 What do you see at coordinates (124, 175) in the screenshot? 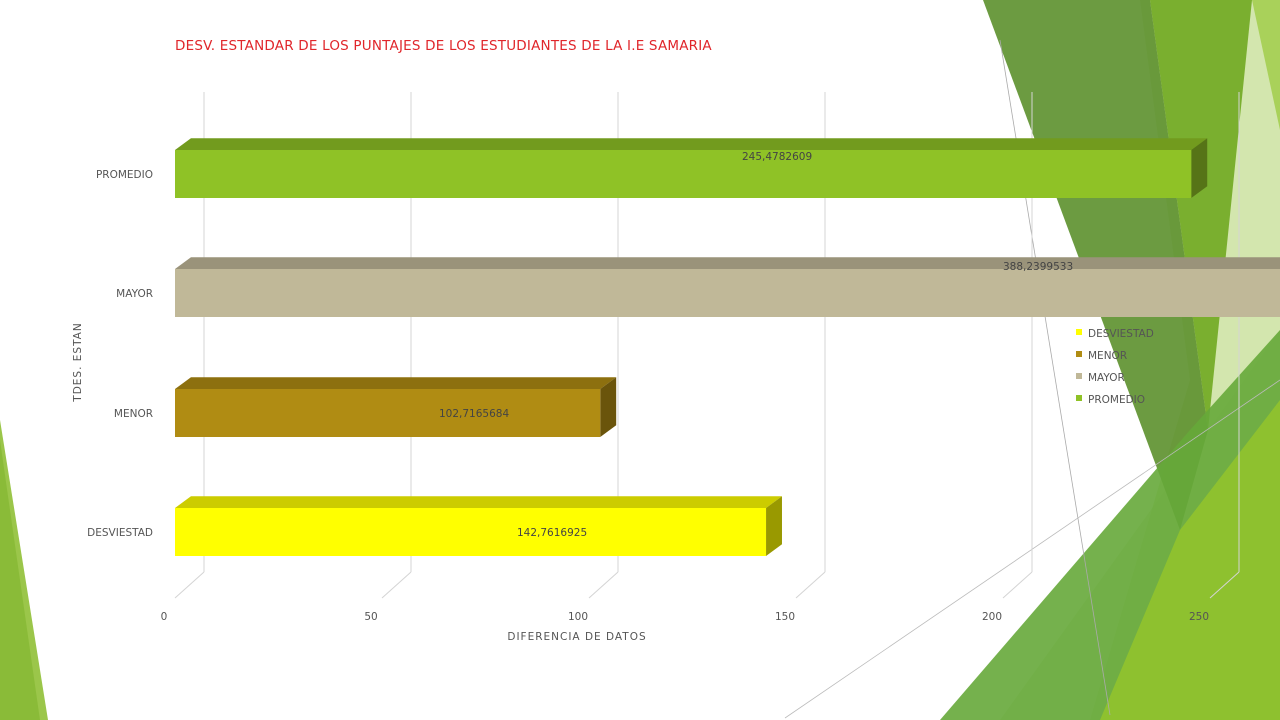
I see `y-category-label: PROMEDIO` at bounding box center [124, 175].